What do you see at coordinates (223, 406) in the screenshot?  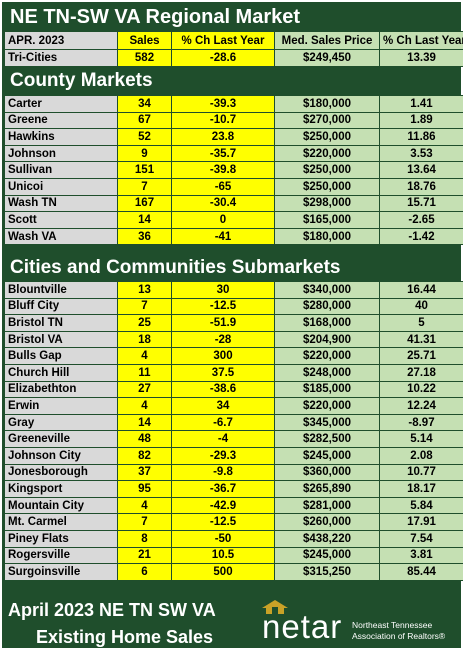 I see `cell-pct-sales: 34` at bounding box center [223, 406].